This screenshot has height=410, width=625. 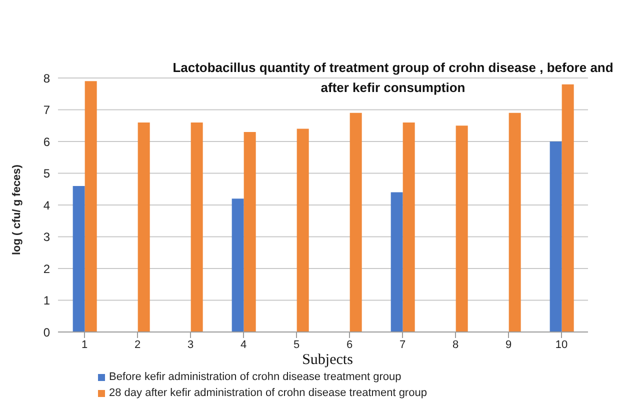 I want to click on x-axis-title: Subjects, so click(x=327, y=360).